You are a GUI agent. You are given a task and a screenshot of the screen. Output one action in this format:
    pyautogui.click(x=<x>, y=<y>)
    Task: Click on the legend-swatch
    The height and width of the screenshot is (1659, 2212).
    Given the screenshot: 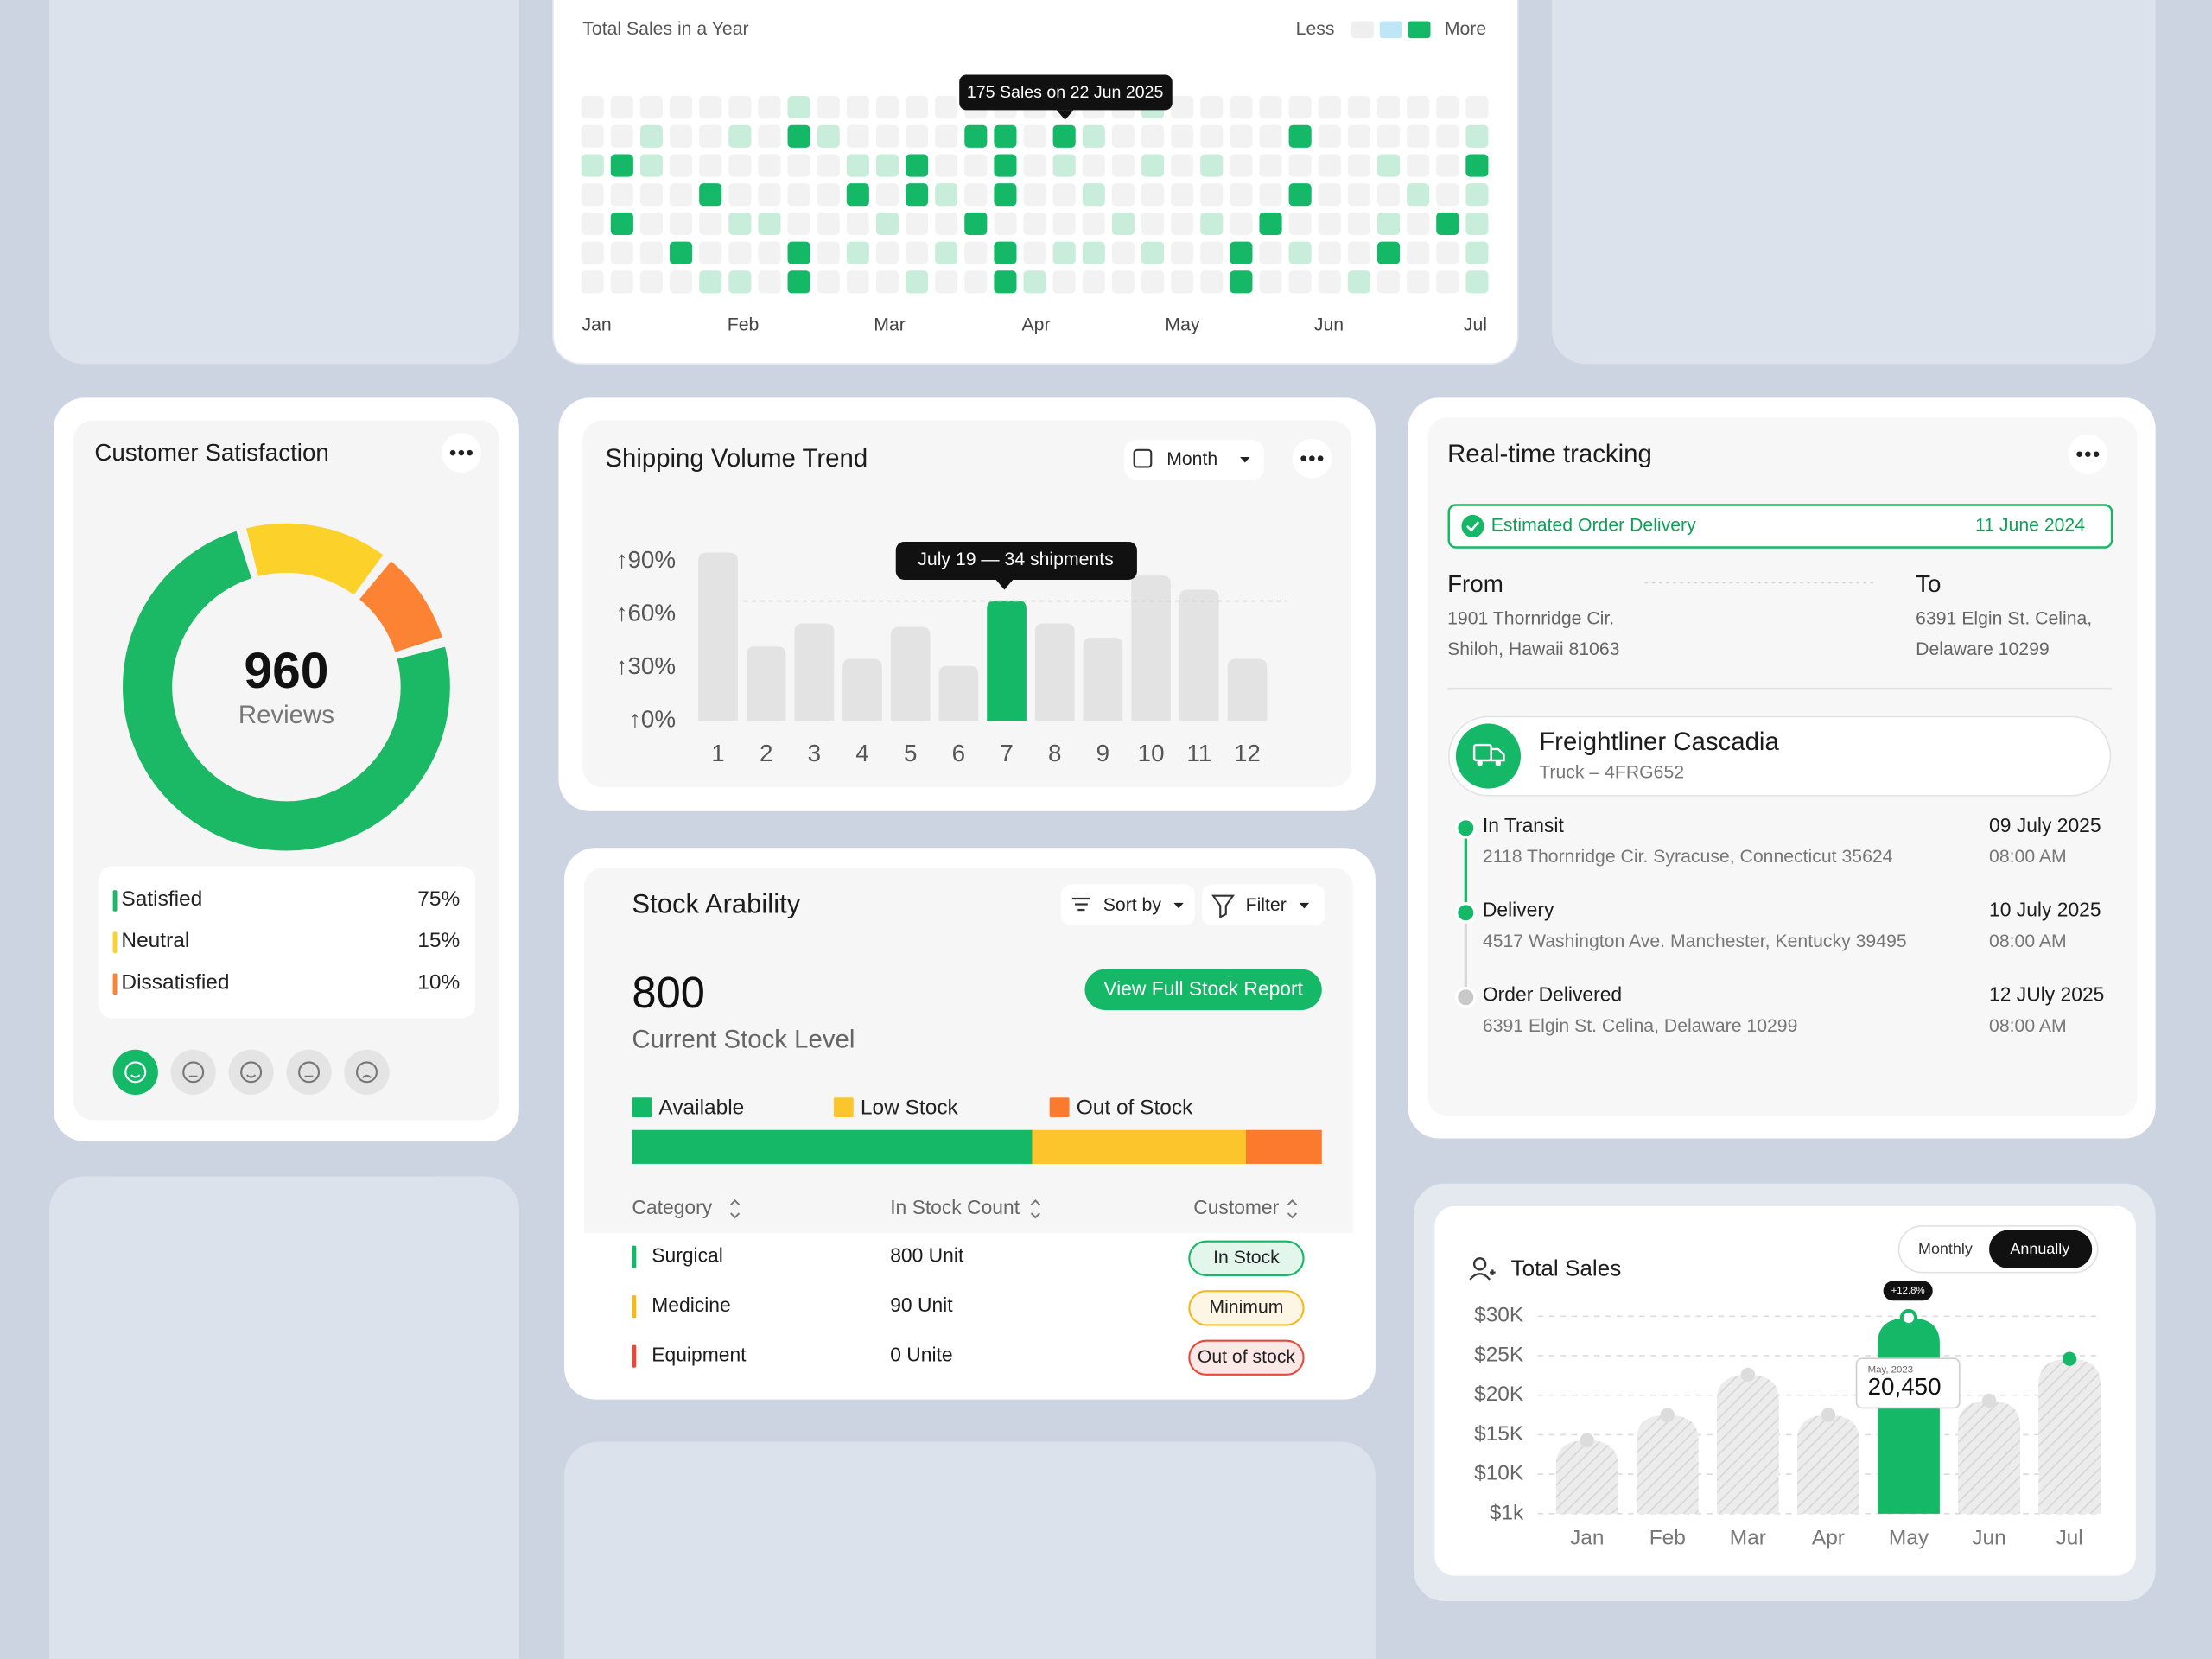 What is the action you would take?
    pyautogui.click(x=1390, y=30)
    